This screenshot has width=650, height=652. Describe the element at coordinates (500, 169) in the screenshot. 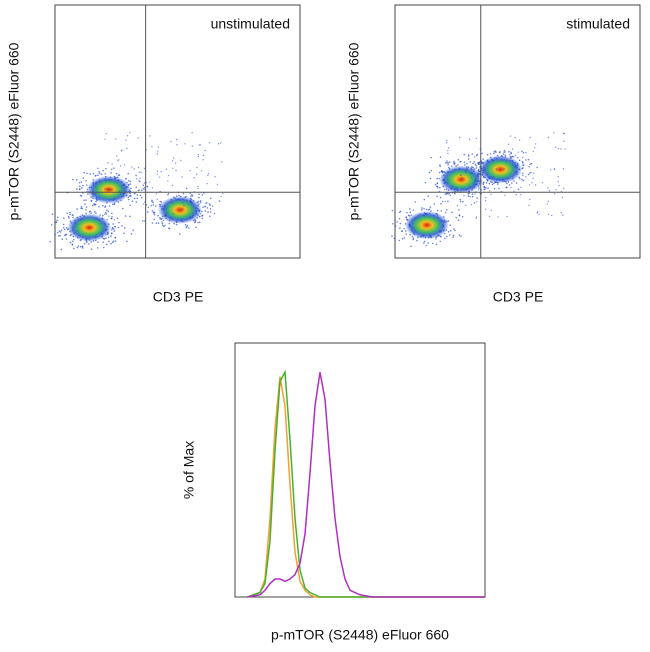

I see `population` at that location.